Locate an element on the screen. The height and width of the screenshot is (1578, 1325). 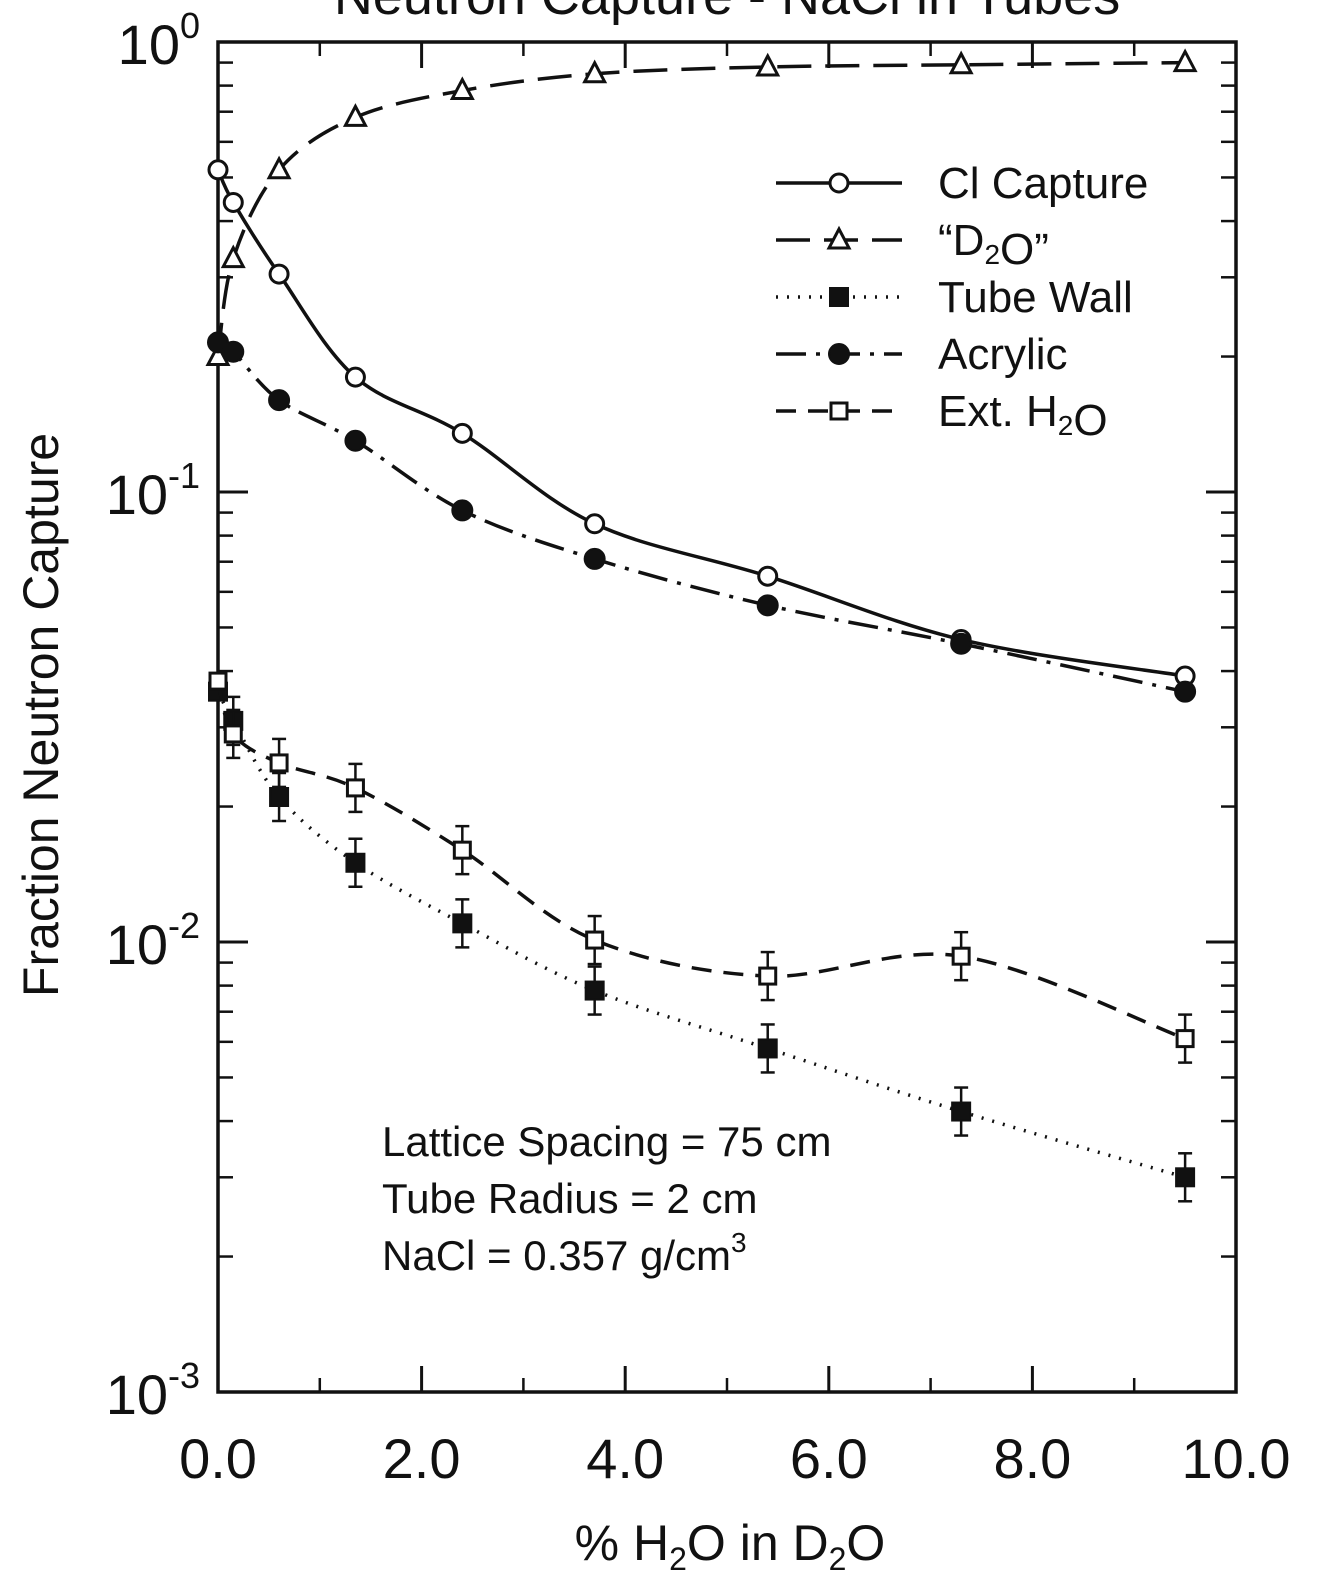
legend-label: Acrylic is located at coordinates (1003, 354).